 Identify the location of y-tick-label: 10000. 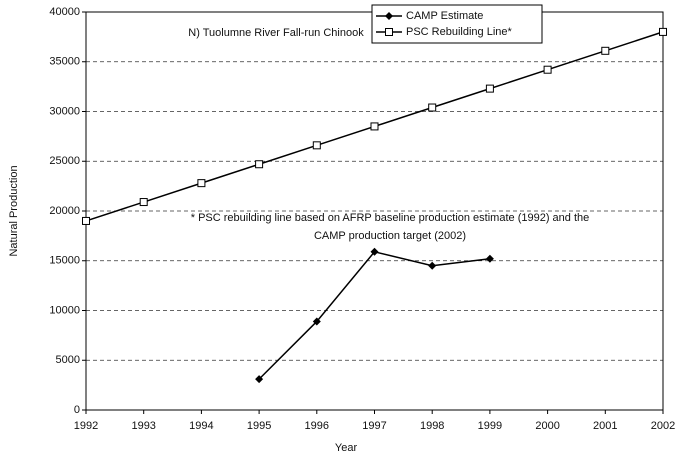
(64, 310).